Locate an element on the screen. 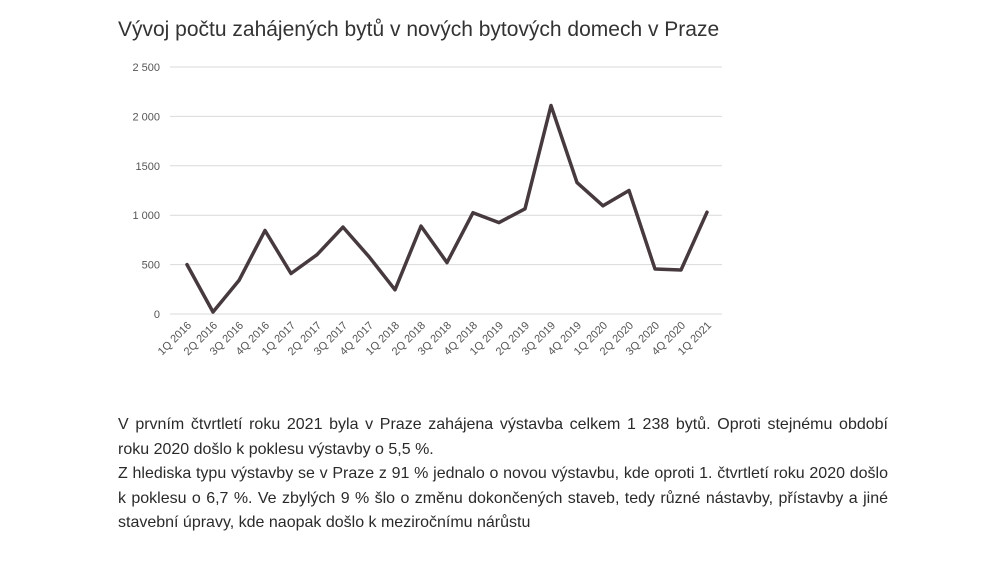 This screenshot has width=1000, height=575. y-axis-tick-labels: 0 500 1 000 1500 2 000 2 500 is located at coordinates (146, 191).